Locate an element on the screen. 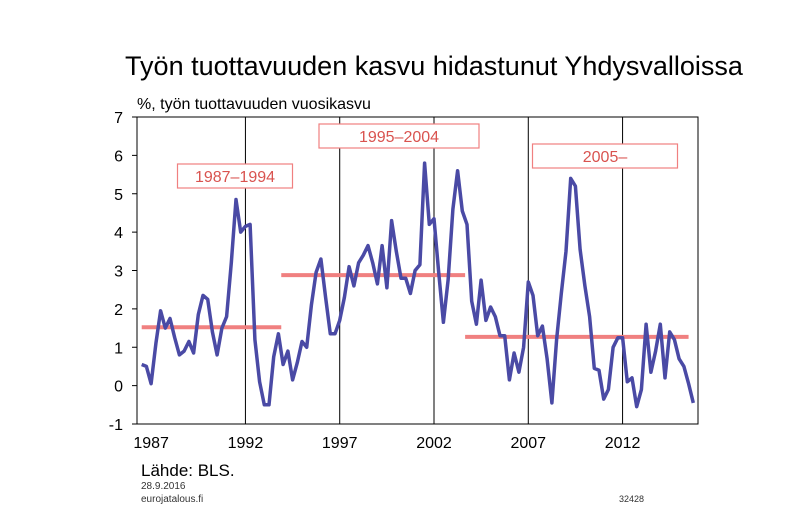 The height and width of the screenshot is (522, 800). date-note: 28.9.2016 is located at coordinates (163, 486).